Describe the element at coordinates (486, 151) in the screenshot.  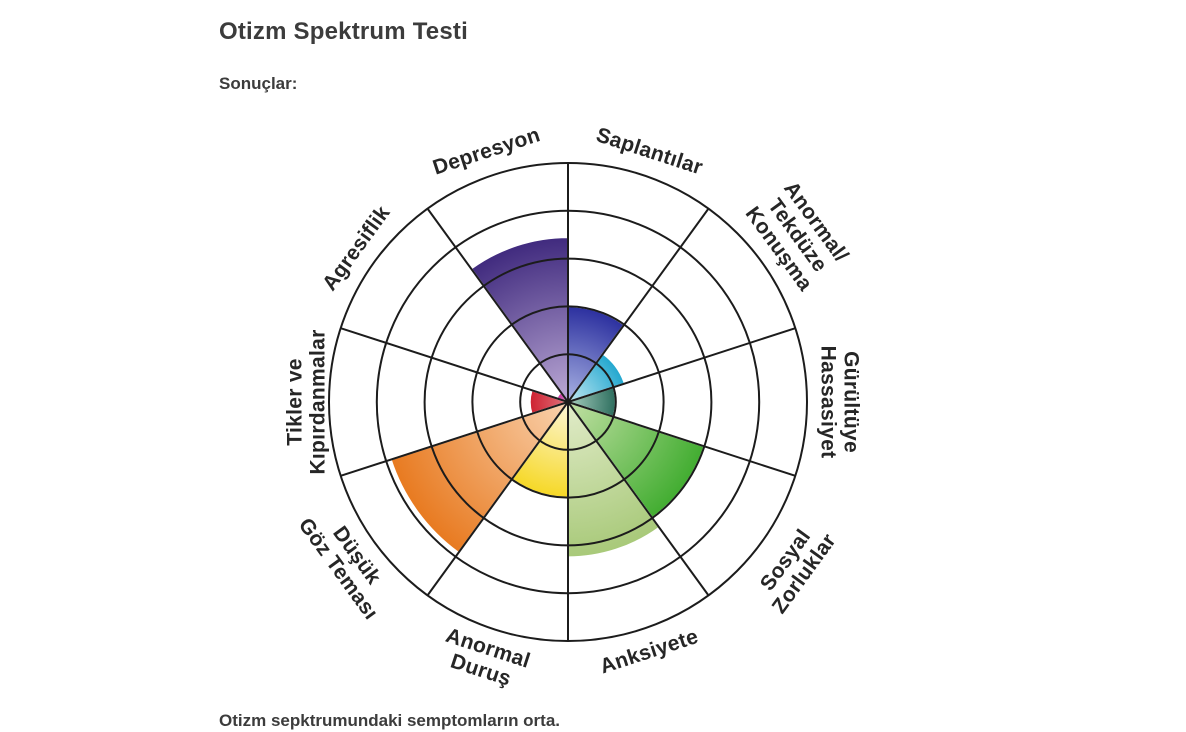
I see `sector-label-depresyon: Depresyon` at that location.